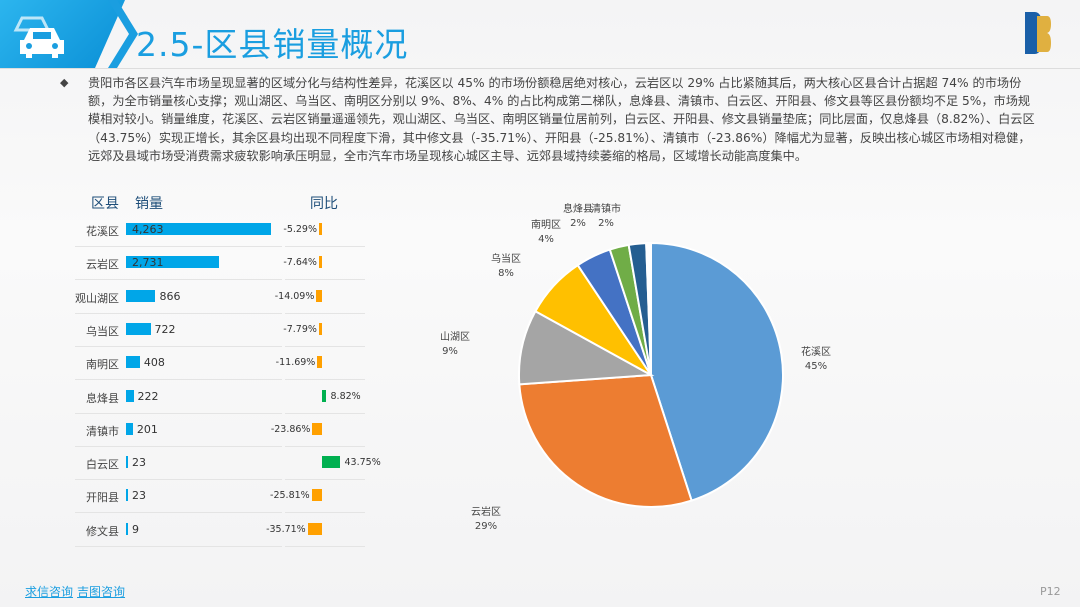 This screenshot has height=607, width=1080. What do you see at coordinates (546, 224) in the screenshot?
I see `pie-category-label: 南明区` at bounding box center [546, 224].